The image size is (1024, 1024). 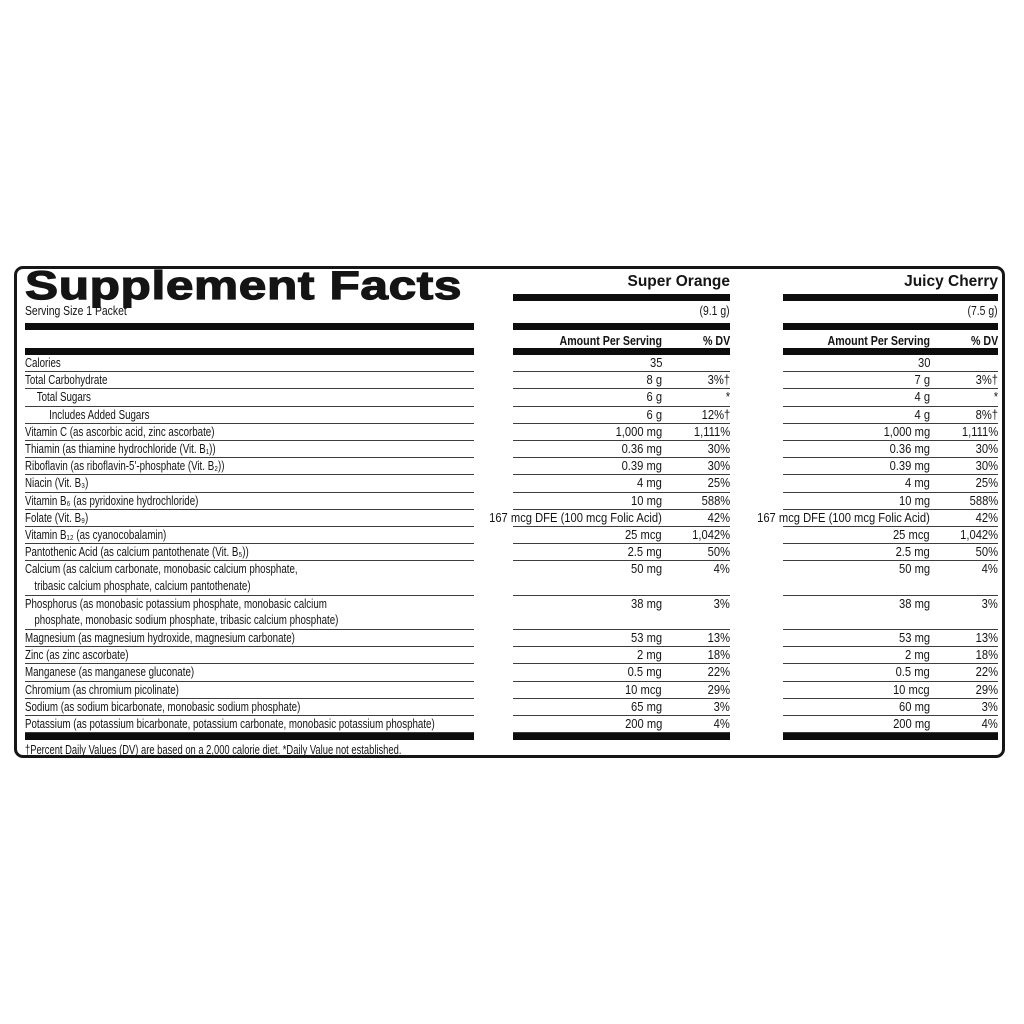 What do you see at coordinates (890, 613) in the screenshot?
I see `value-cell-juicy-cherry: 38 mg 3%` at bounding box center [890, 613].